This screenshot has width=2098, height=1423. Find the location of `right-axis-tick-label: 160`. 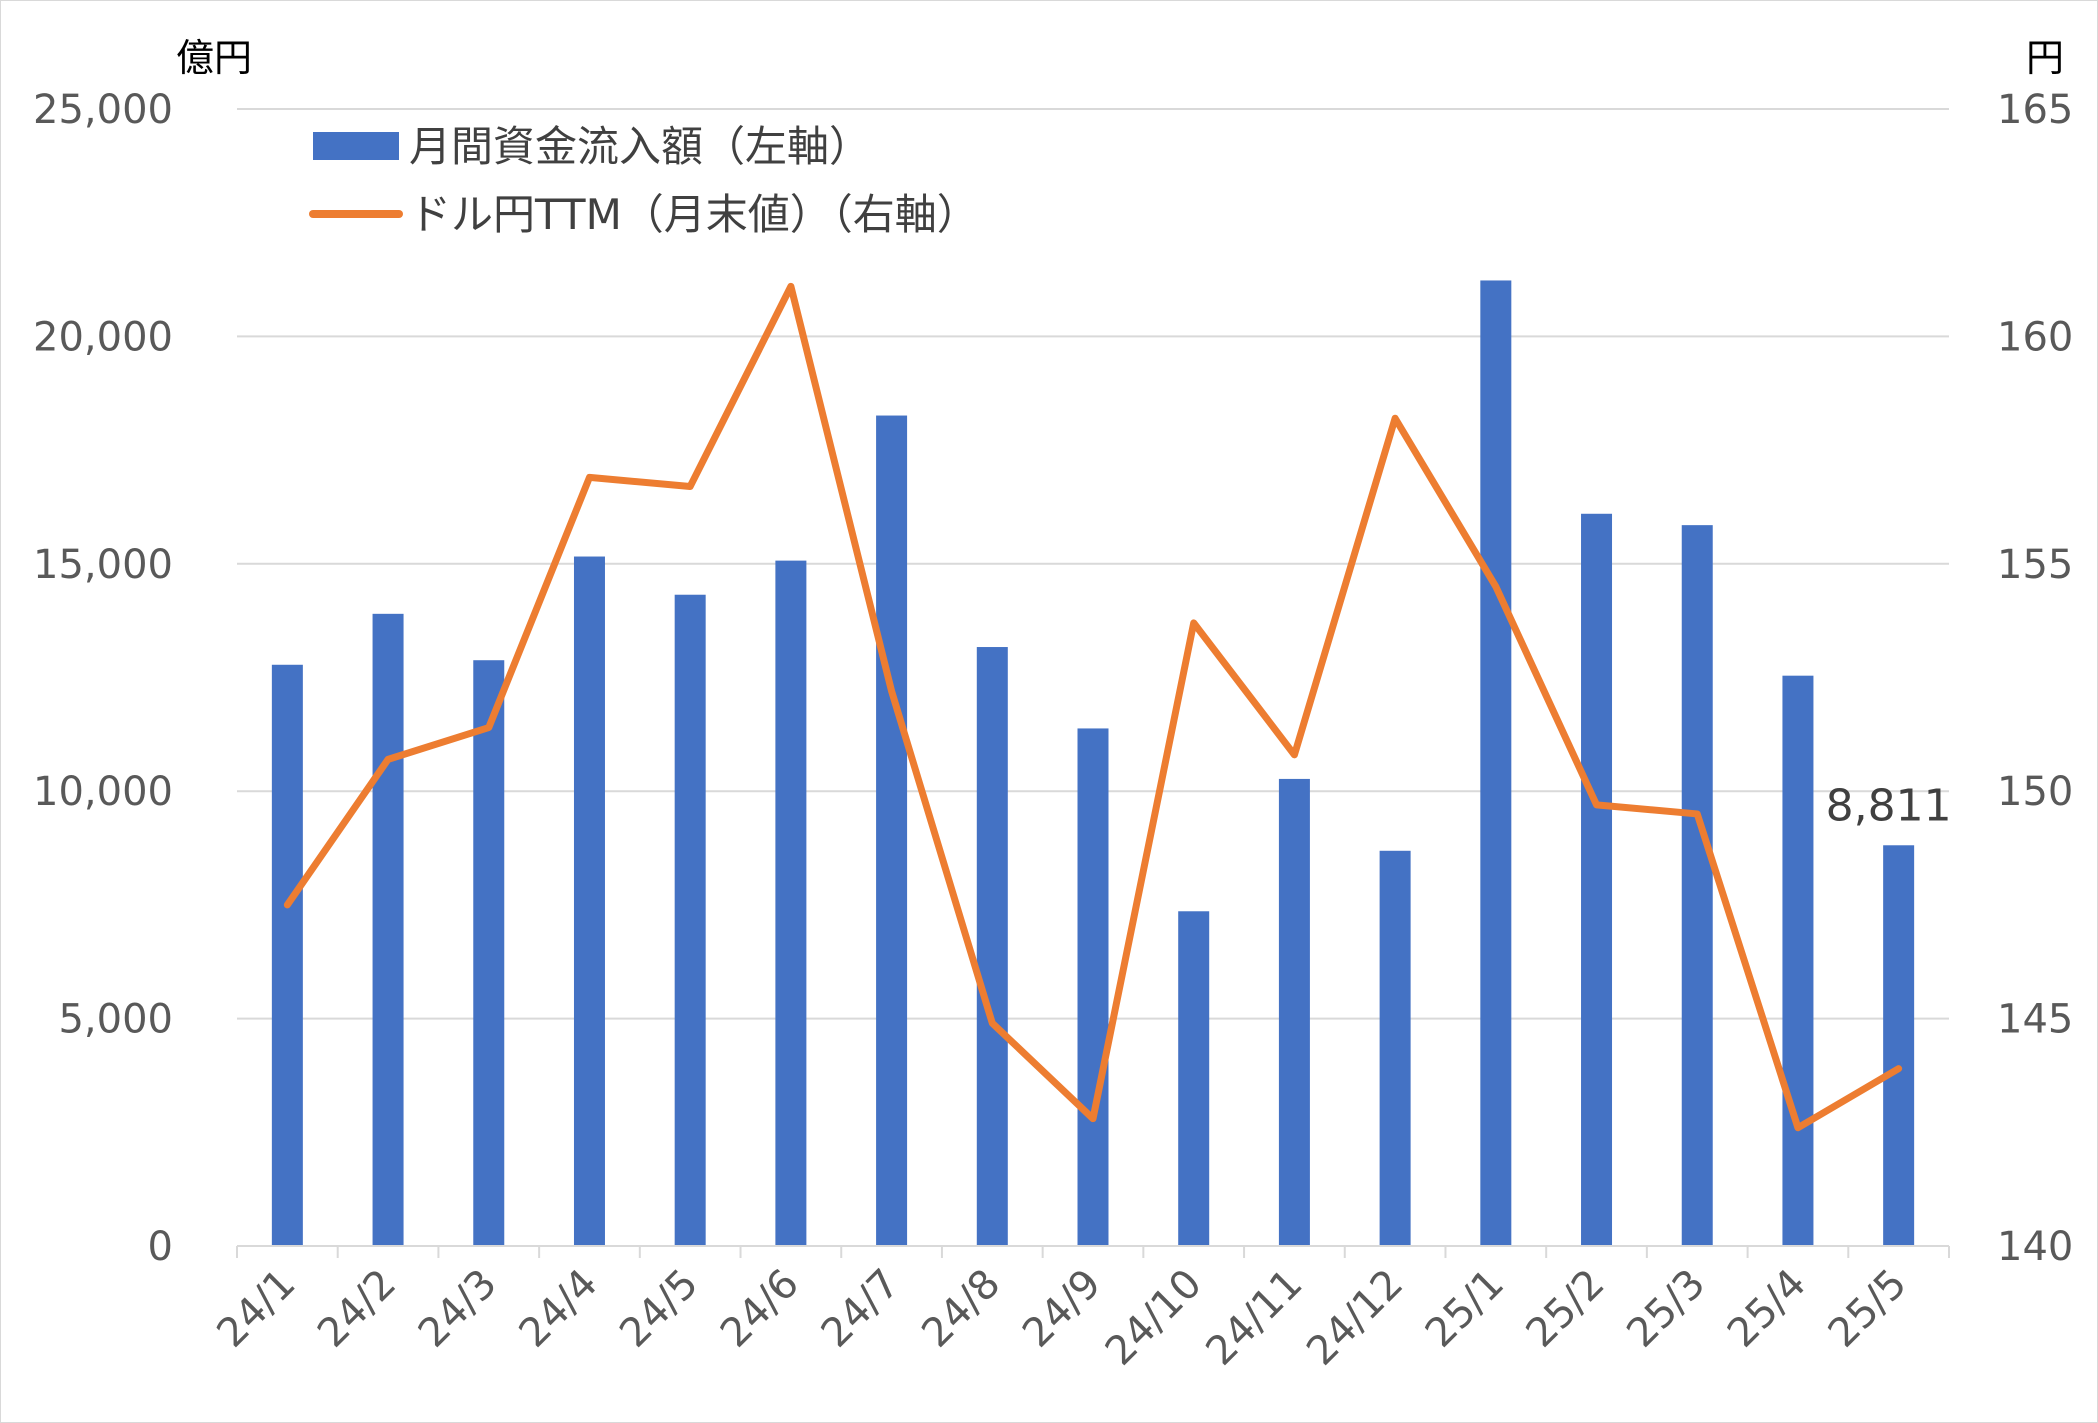

right-axis-tick-label: 160 is located at coordinates (2035, 337).